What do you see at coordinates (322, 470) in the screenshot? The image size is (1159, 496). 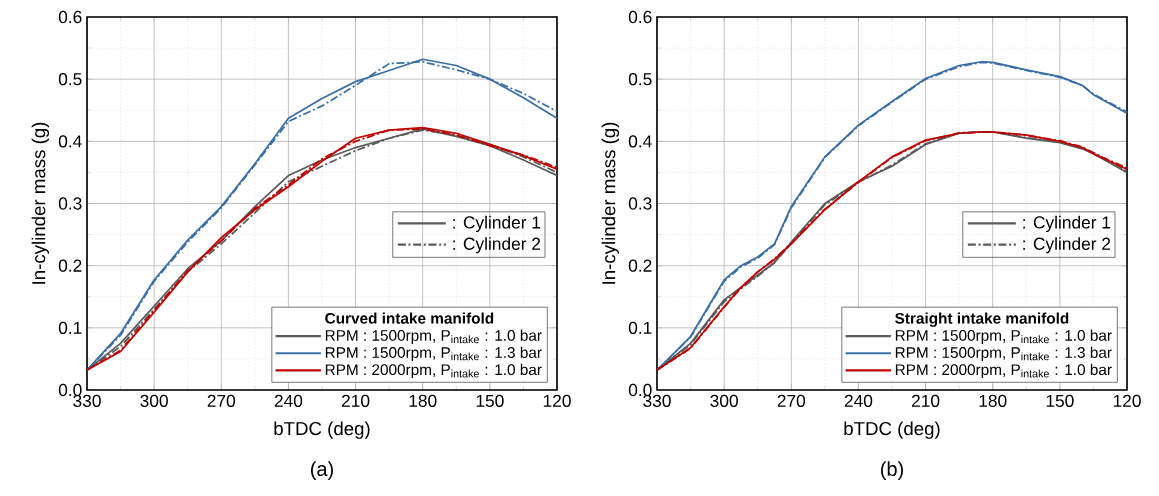 I see `text: (a)` at bounding box center [322, 470].